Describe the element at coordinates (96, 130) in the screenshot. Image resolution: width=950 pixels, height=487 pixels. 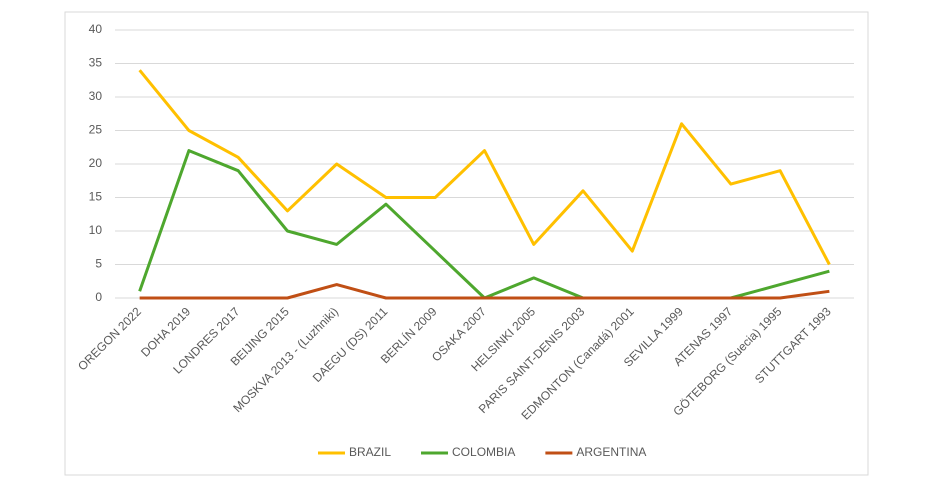
I see `y-tick-label: 25` at that location.